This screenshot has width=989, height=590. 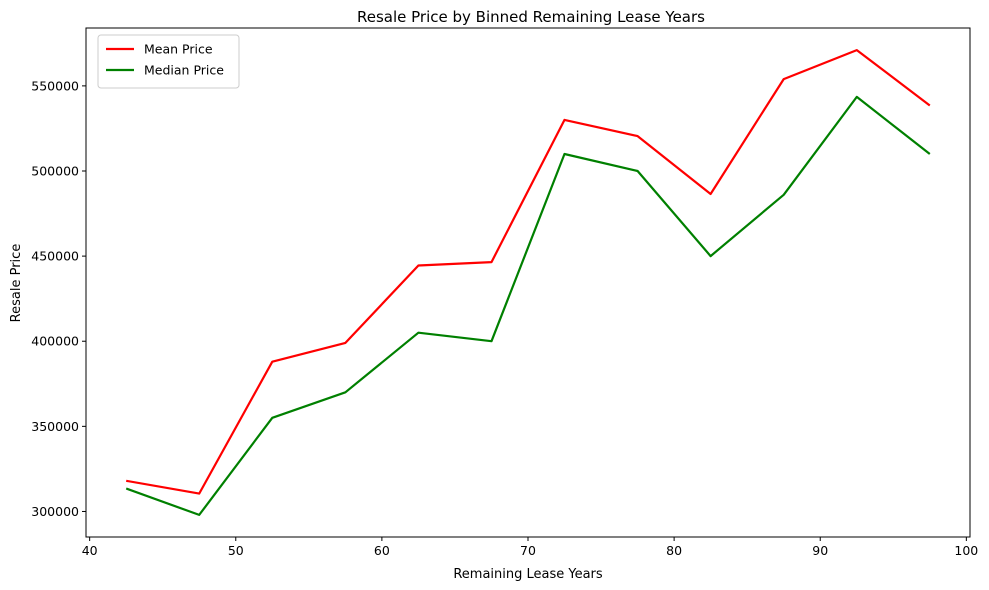 I want to click on y-tick-label: 500000, so click(x=55, y=170).